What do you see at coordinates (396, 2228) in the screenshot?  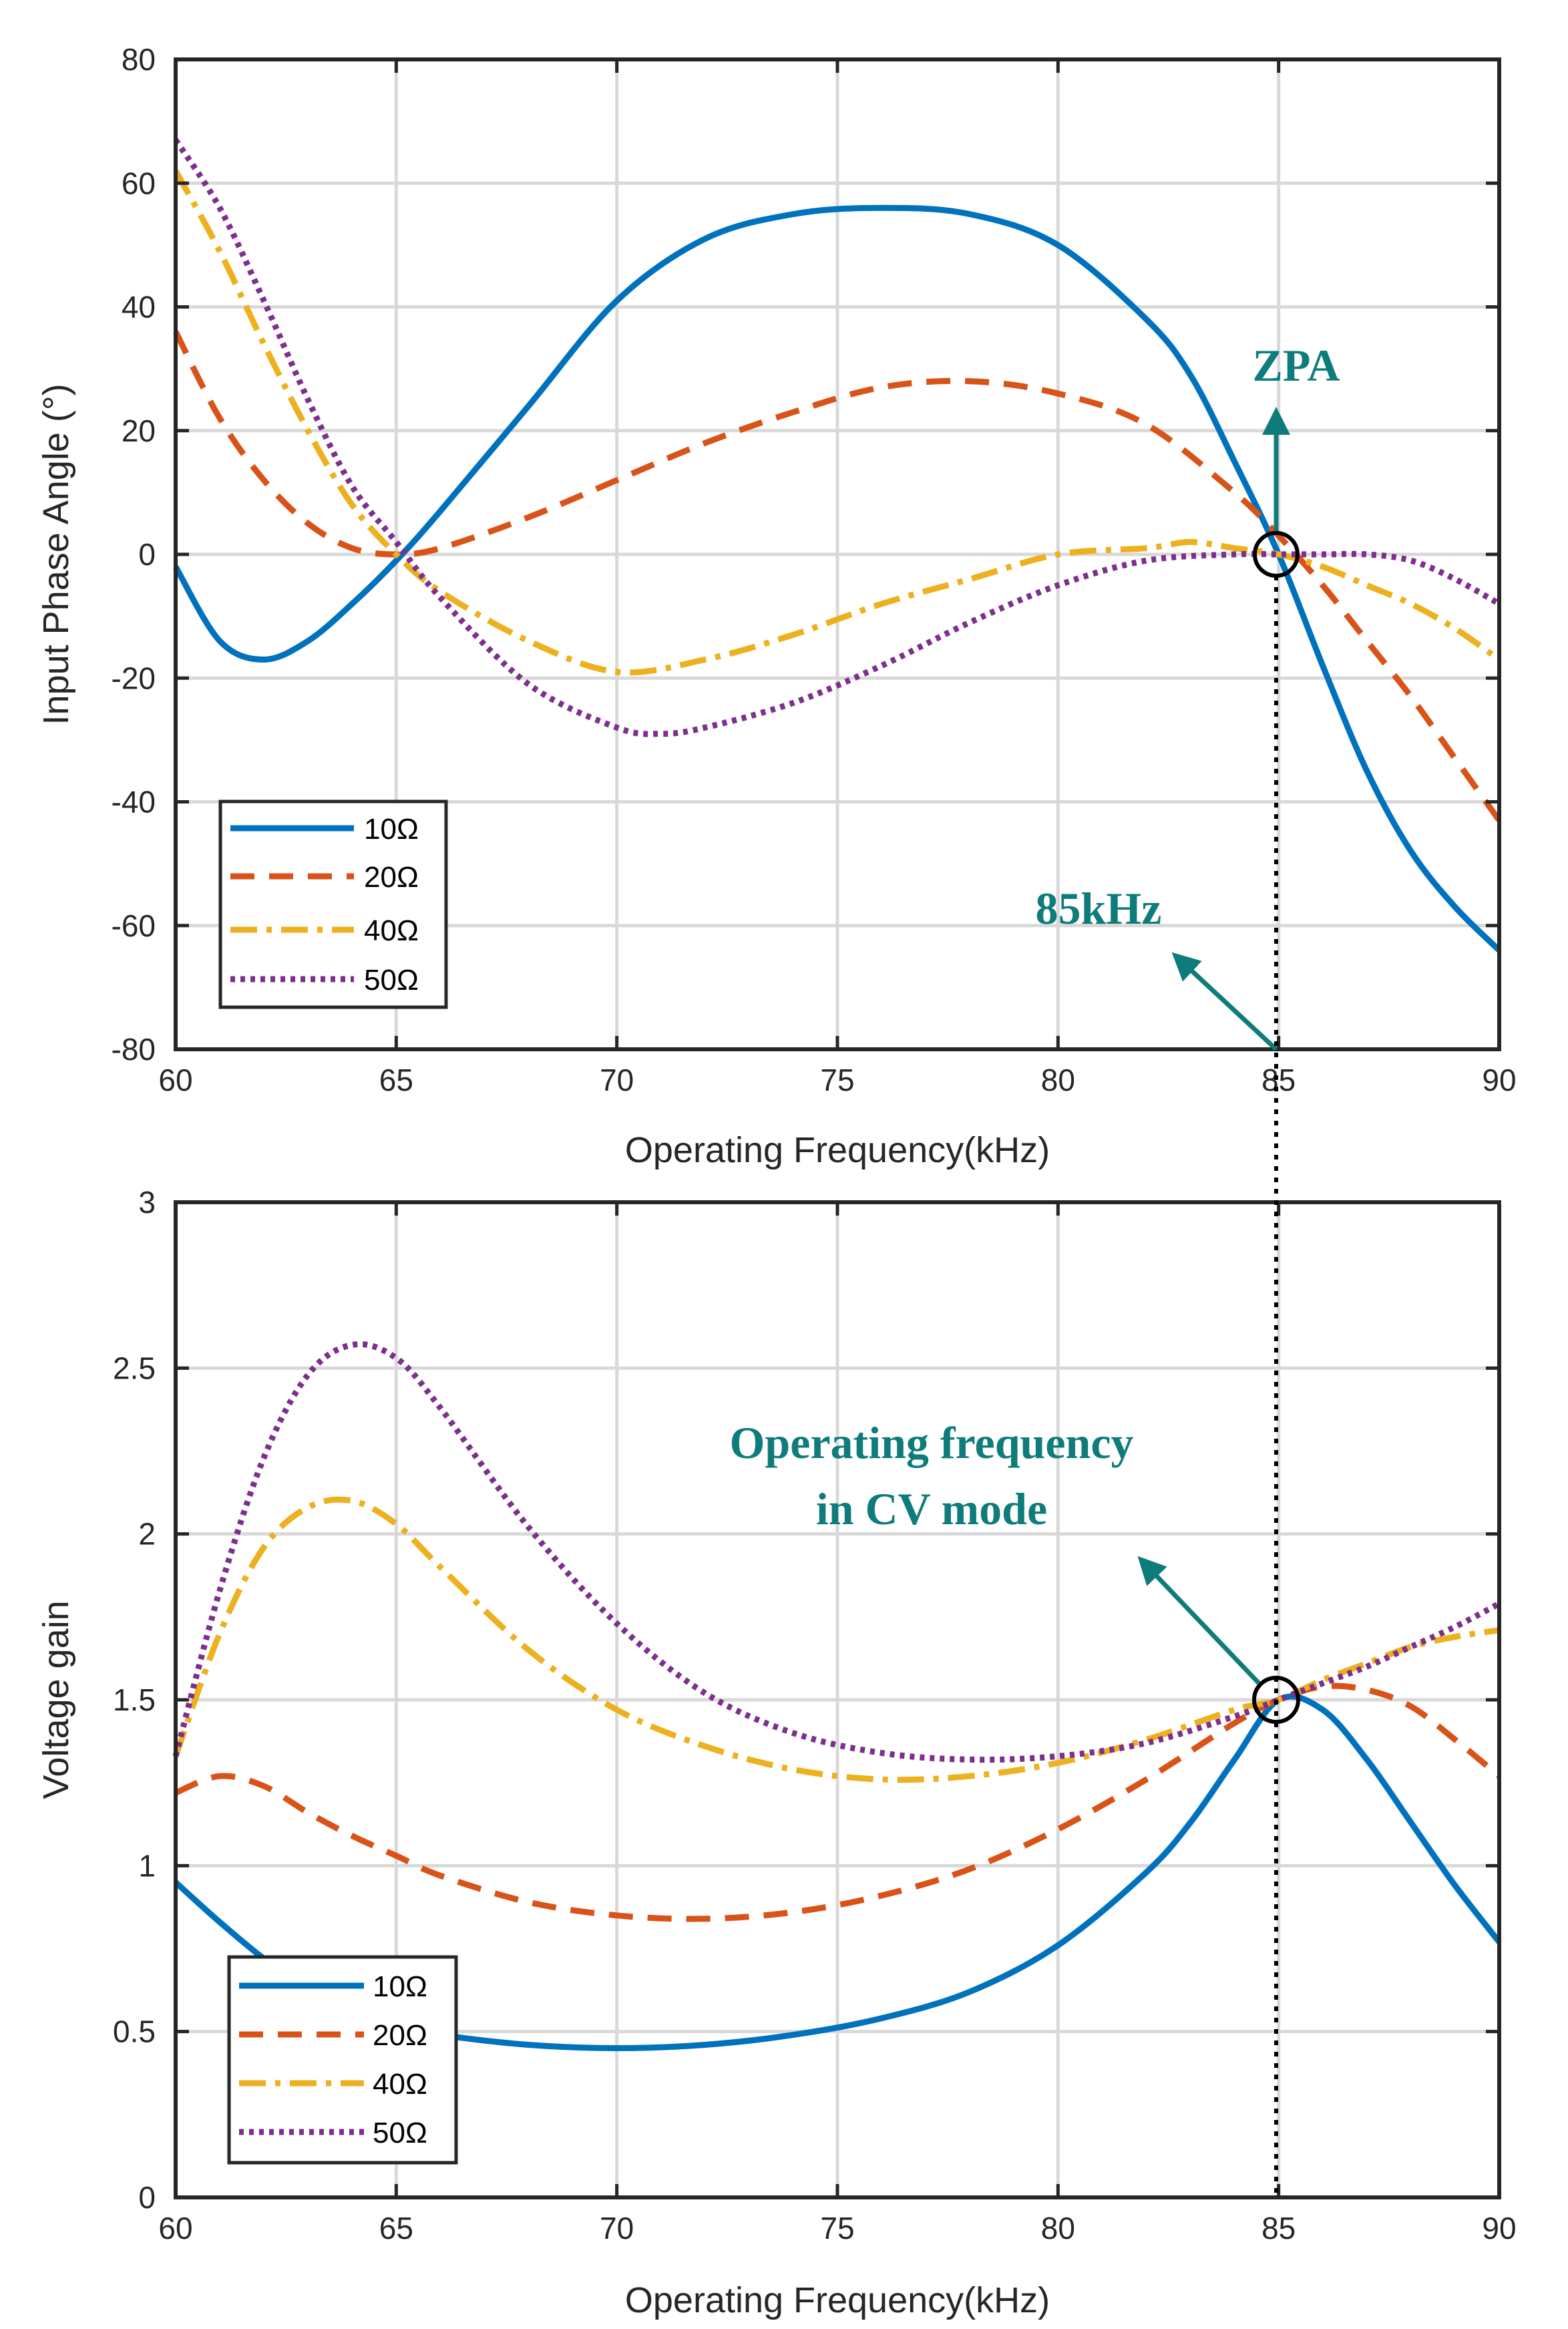 I see `gain-xtick-label: 65` at bounding box center [396, 2228].